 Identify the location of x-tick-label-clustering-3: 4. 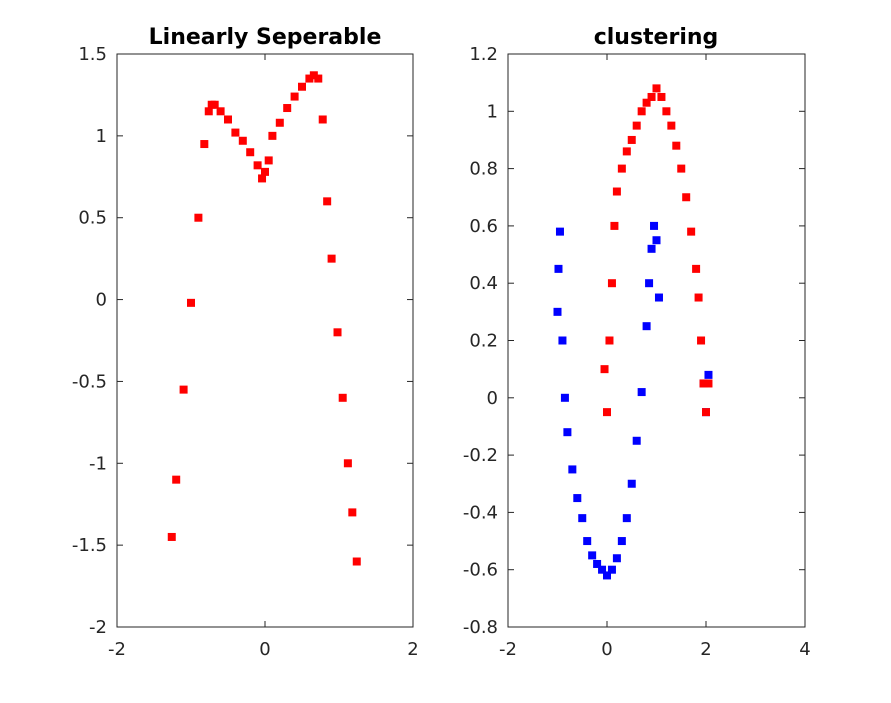
(804, 649).